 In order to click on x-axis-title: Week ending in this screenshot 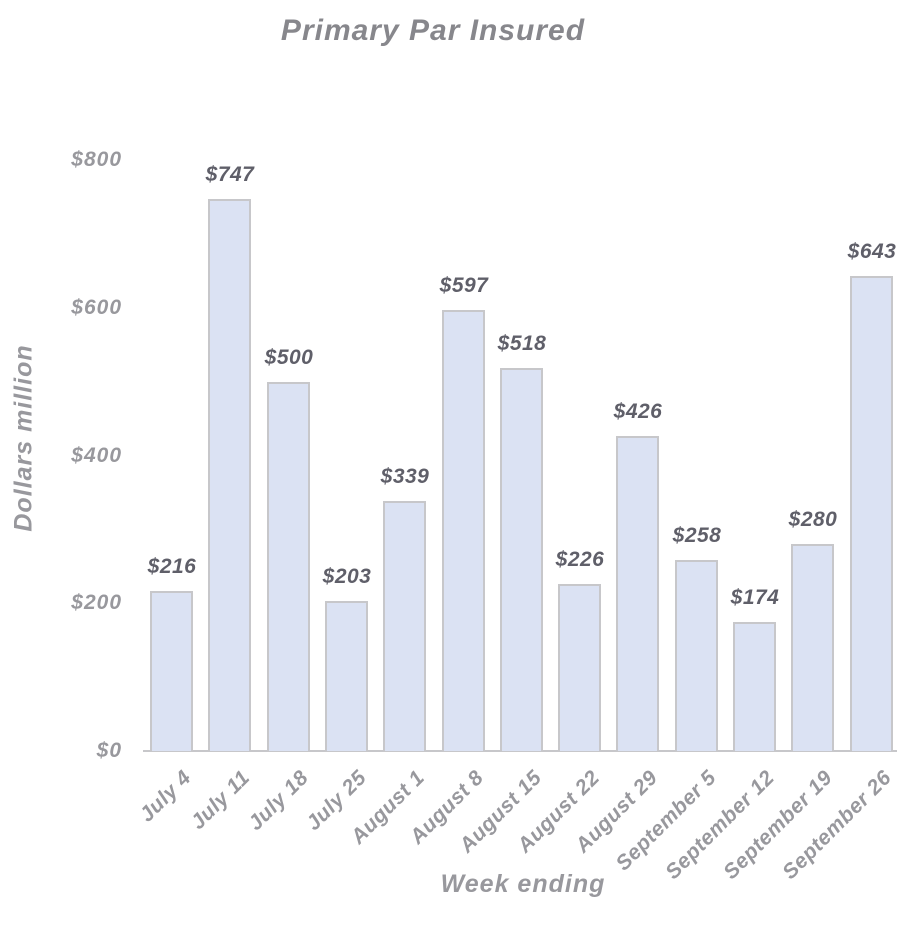, I will do `click(523, 884)`.